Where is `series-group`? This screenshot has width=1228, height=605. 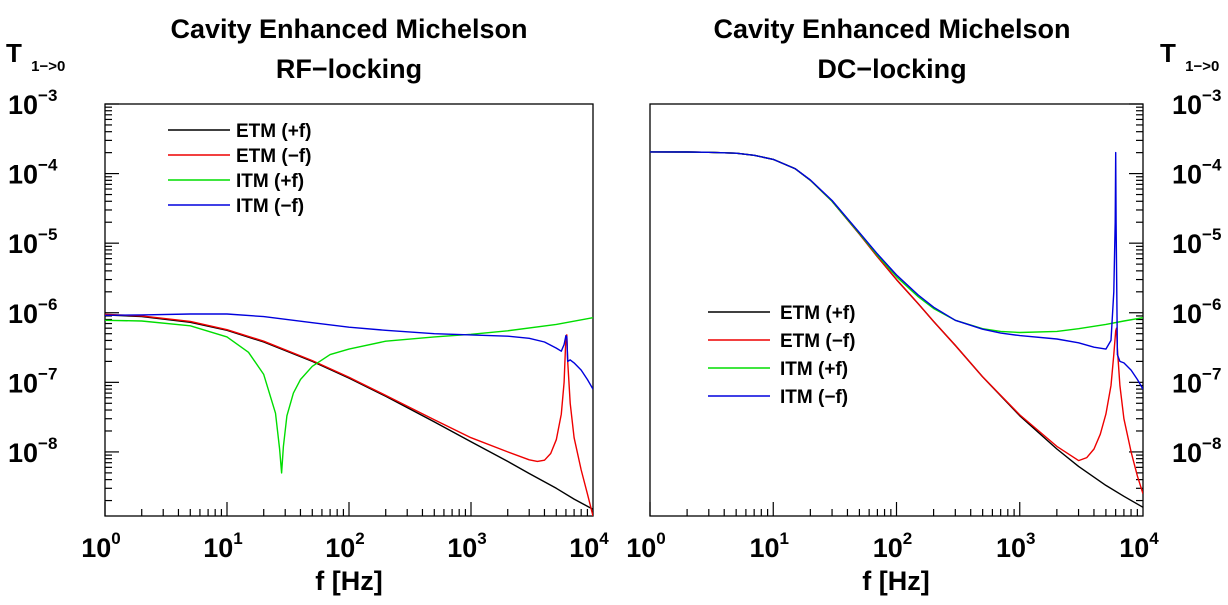
series-group is located at coordinates (349, 414).